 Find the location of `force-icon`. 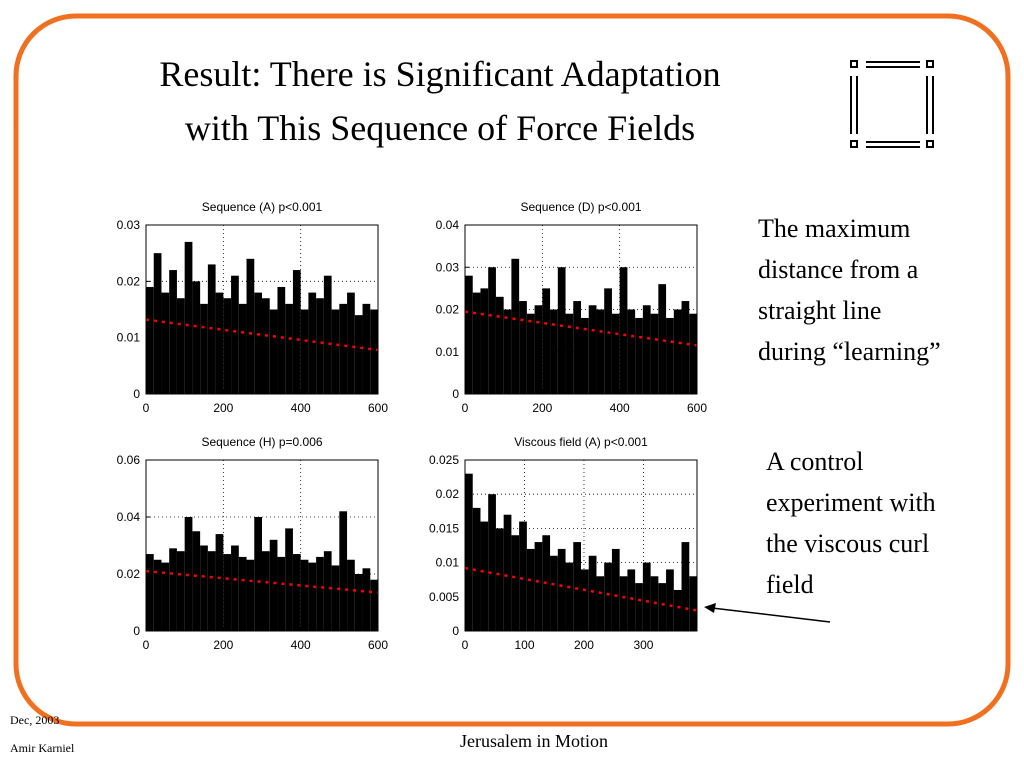

force-icon is located at coordinates (892, 104).